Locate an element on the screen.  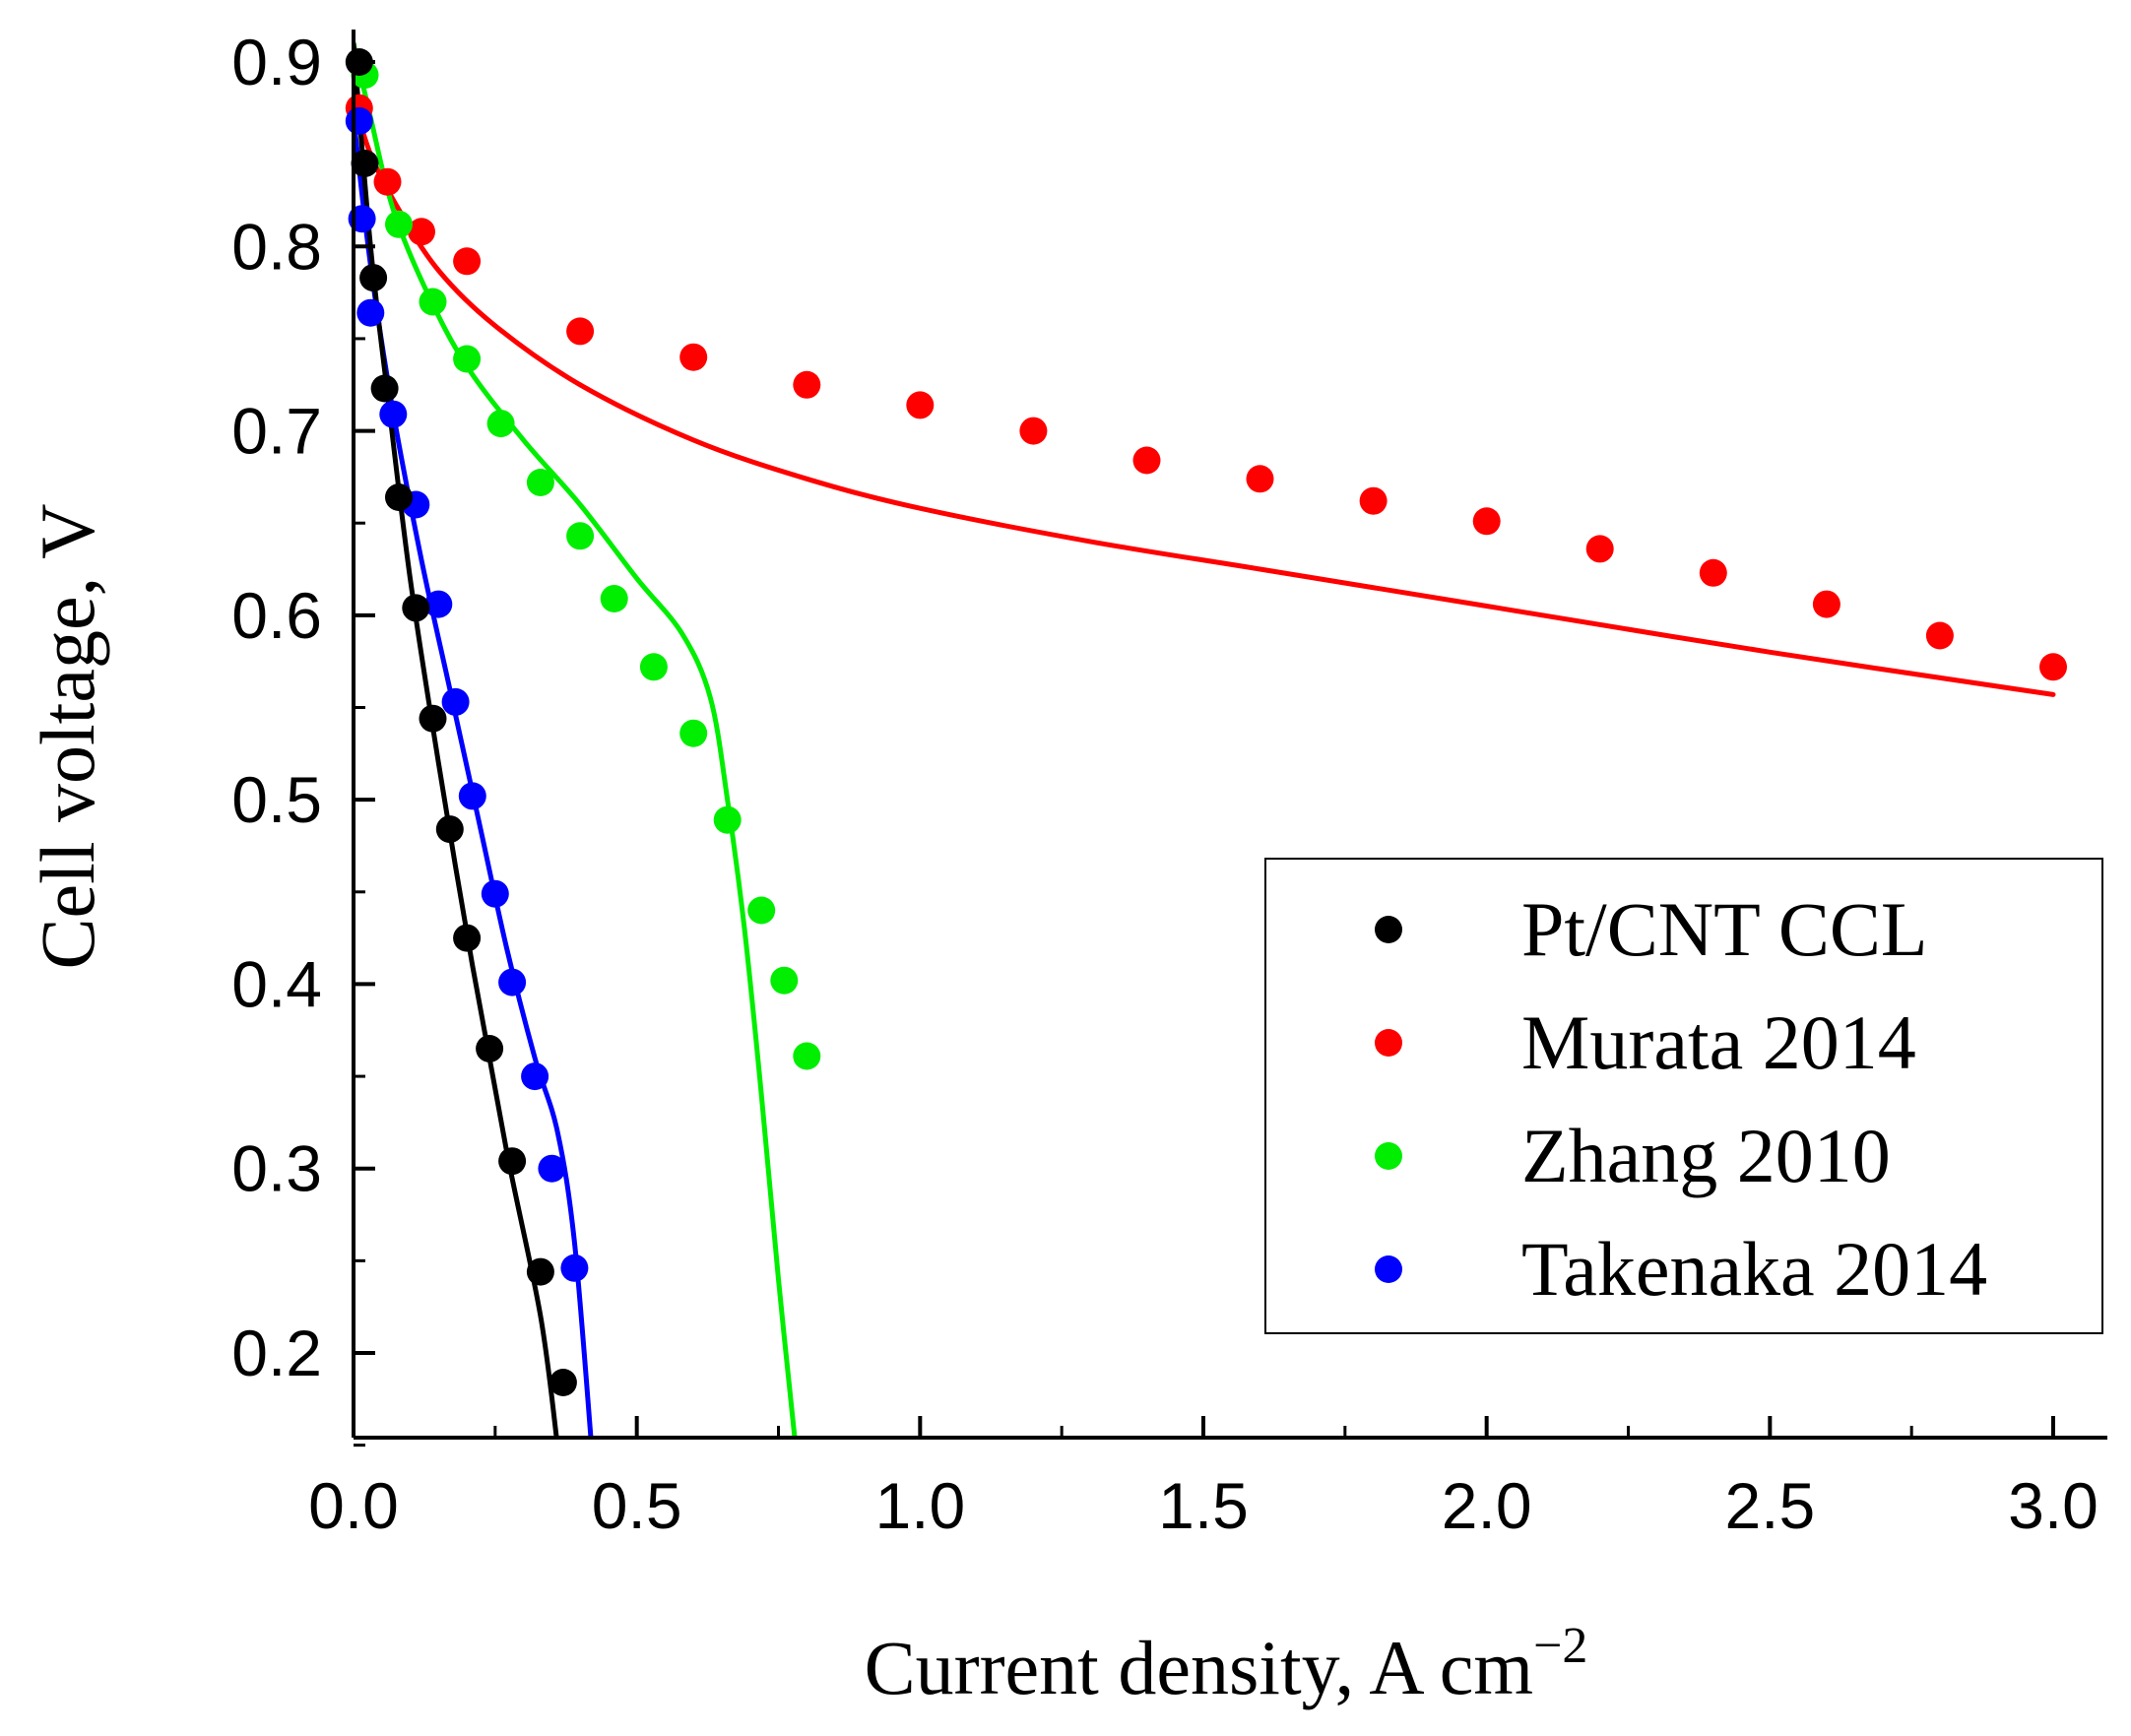
y-tick-label: 0.4 is located at coordinates (276, 984).